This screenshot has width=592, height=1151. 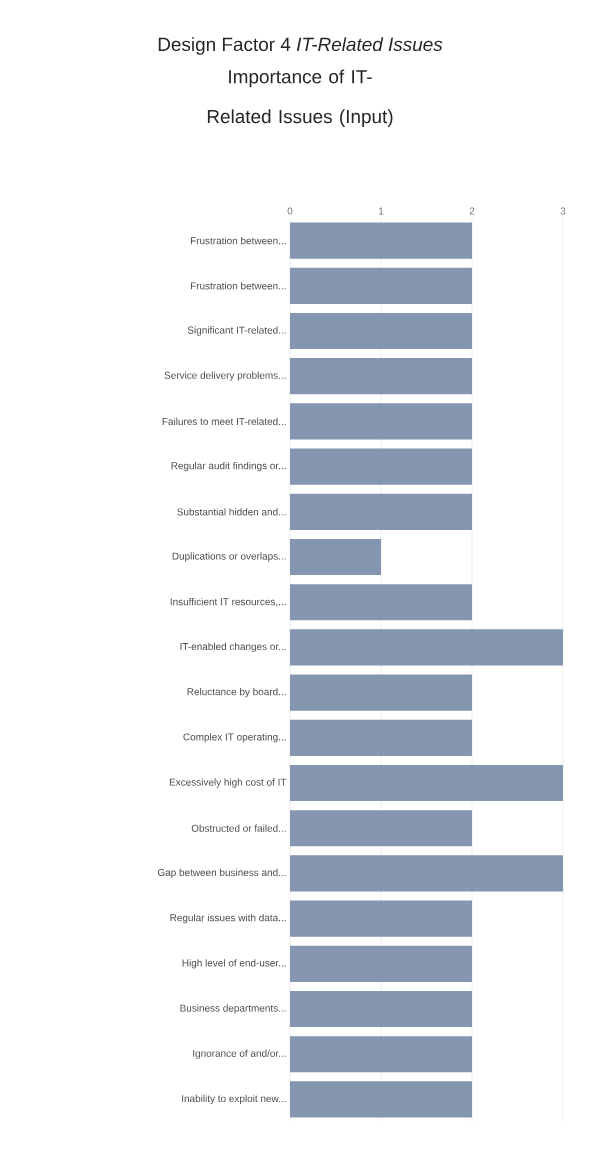 What do you see at coordinates (300, 46) in the screenshot?
I see `chart-title: Design Factor 4 IT-Related Issues` at bounding box center [300, 46].